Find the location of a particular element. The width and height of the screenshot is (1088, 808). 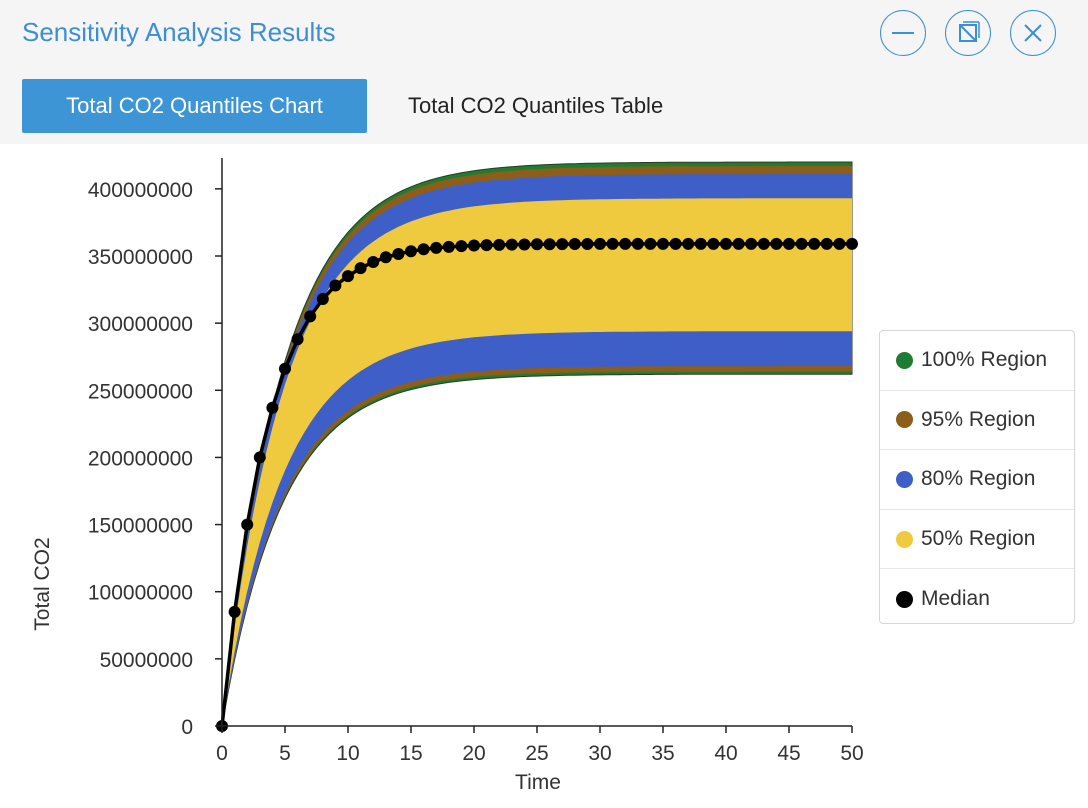

x-tick-label: 30 is located at coordinates (599, 753).